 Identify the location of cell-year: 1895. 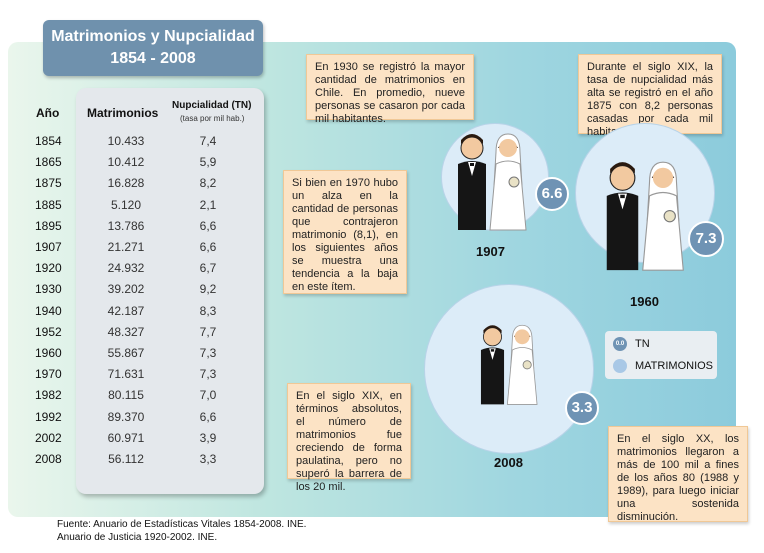
(48, 225).